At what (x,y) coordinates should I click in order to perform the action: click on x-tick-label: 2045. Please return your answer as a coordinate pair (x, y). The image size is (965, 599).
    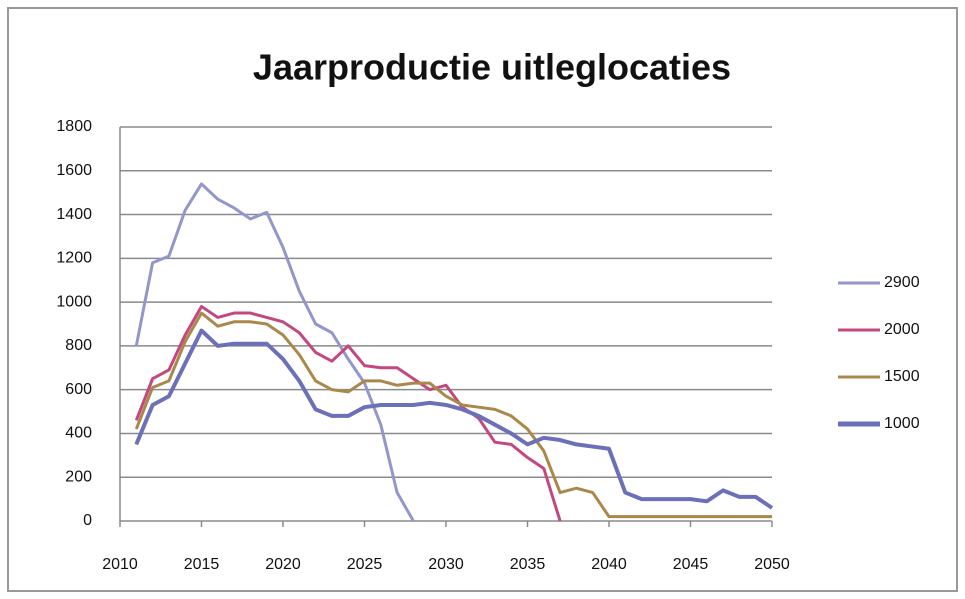
    Looking at the image, I should click on (691, 564).